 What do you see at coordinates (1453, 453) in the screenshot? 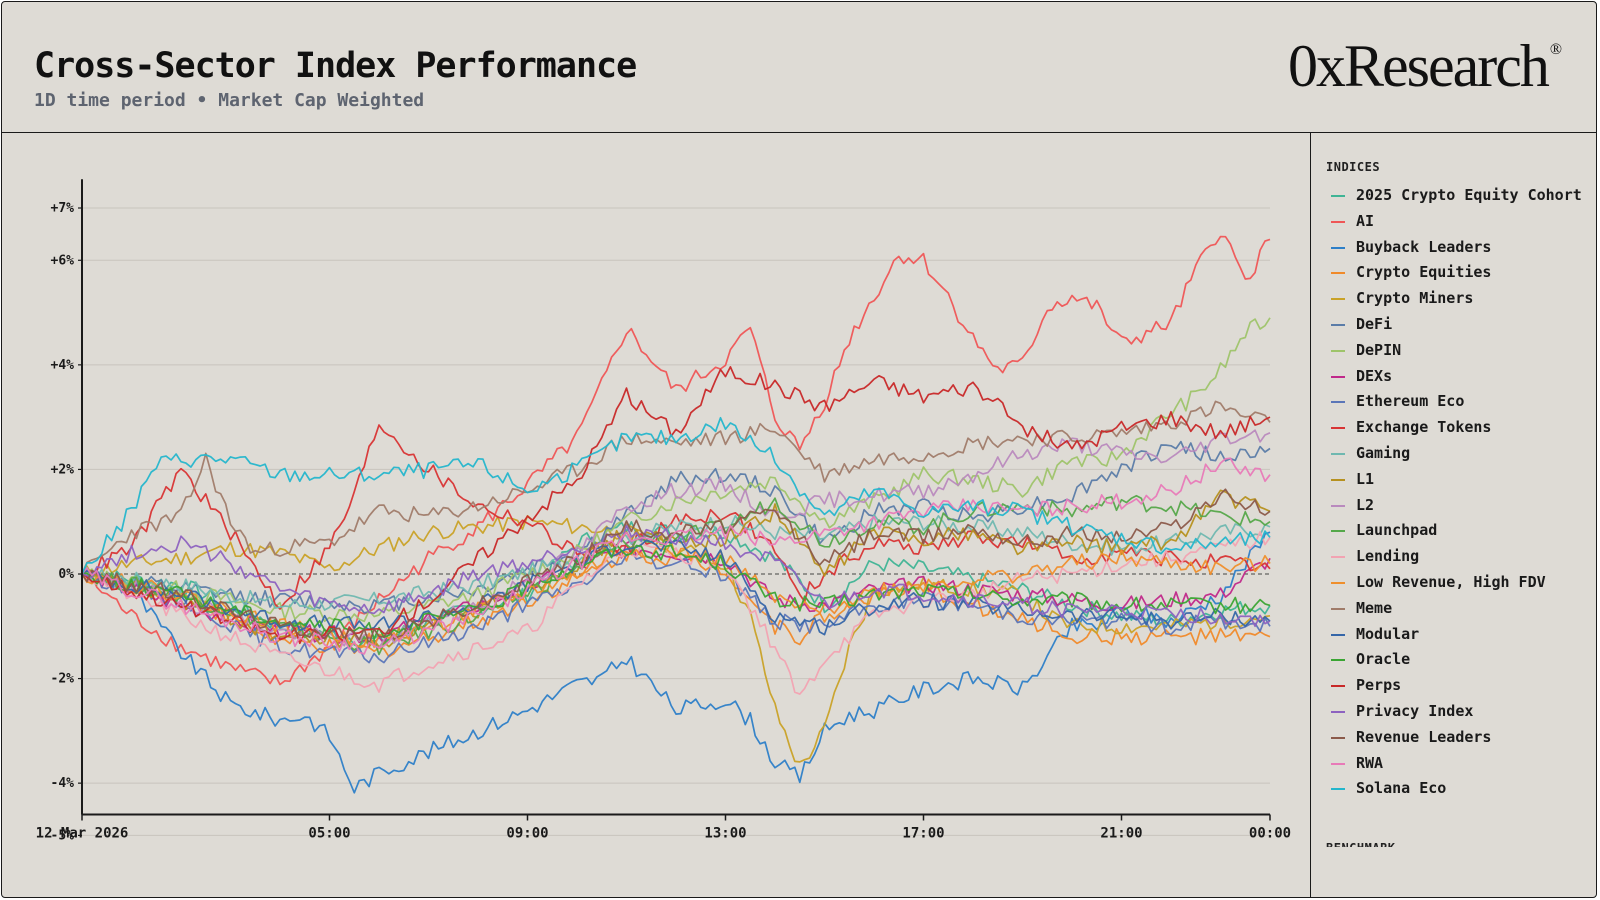
I see `legend-item: Gaming` at bounding box center [1453, 453].